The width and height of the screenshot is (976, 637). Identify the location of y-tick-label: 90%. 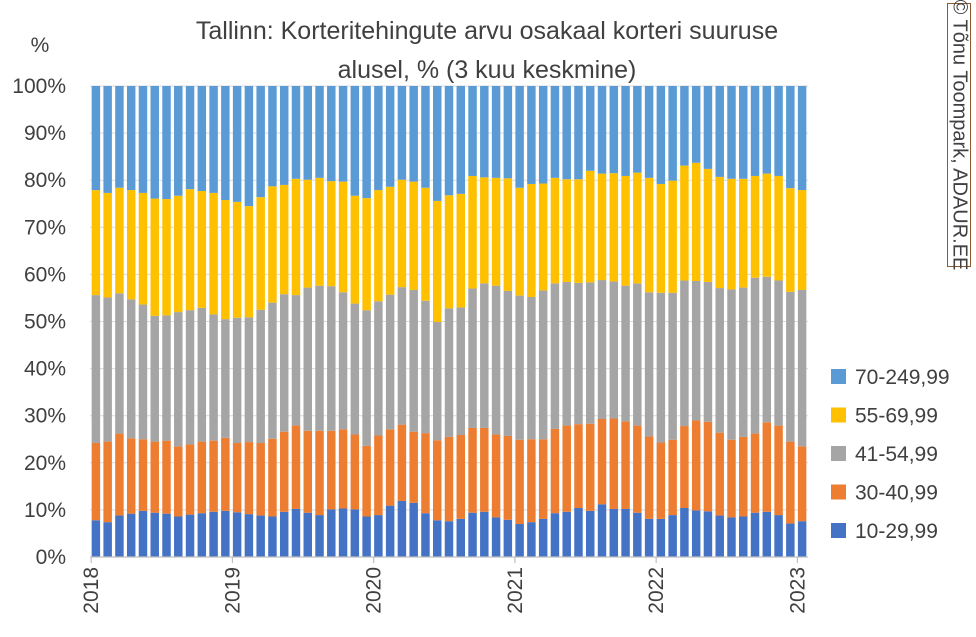
(45, 133).